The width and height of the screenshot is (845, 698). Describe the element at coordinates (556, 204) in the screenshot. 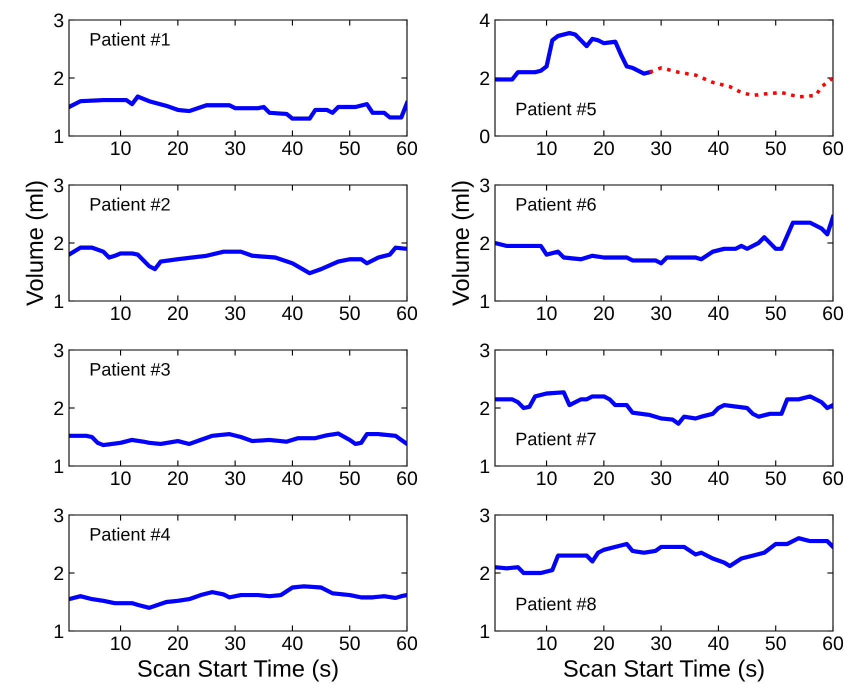

I see `annotation: Patient #6` at that location.